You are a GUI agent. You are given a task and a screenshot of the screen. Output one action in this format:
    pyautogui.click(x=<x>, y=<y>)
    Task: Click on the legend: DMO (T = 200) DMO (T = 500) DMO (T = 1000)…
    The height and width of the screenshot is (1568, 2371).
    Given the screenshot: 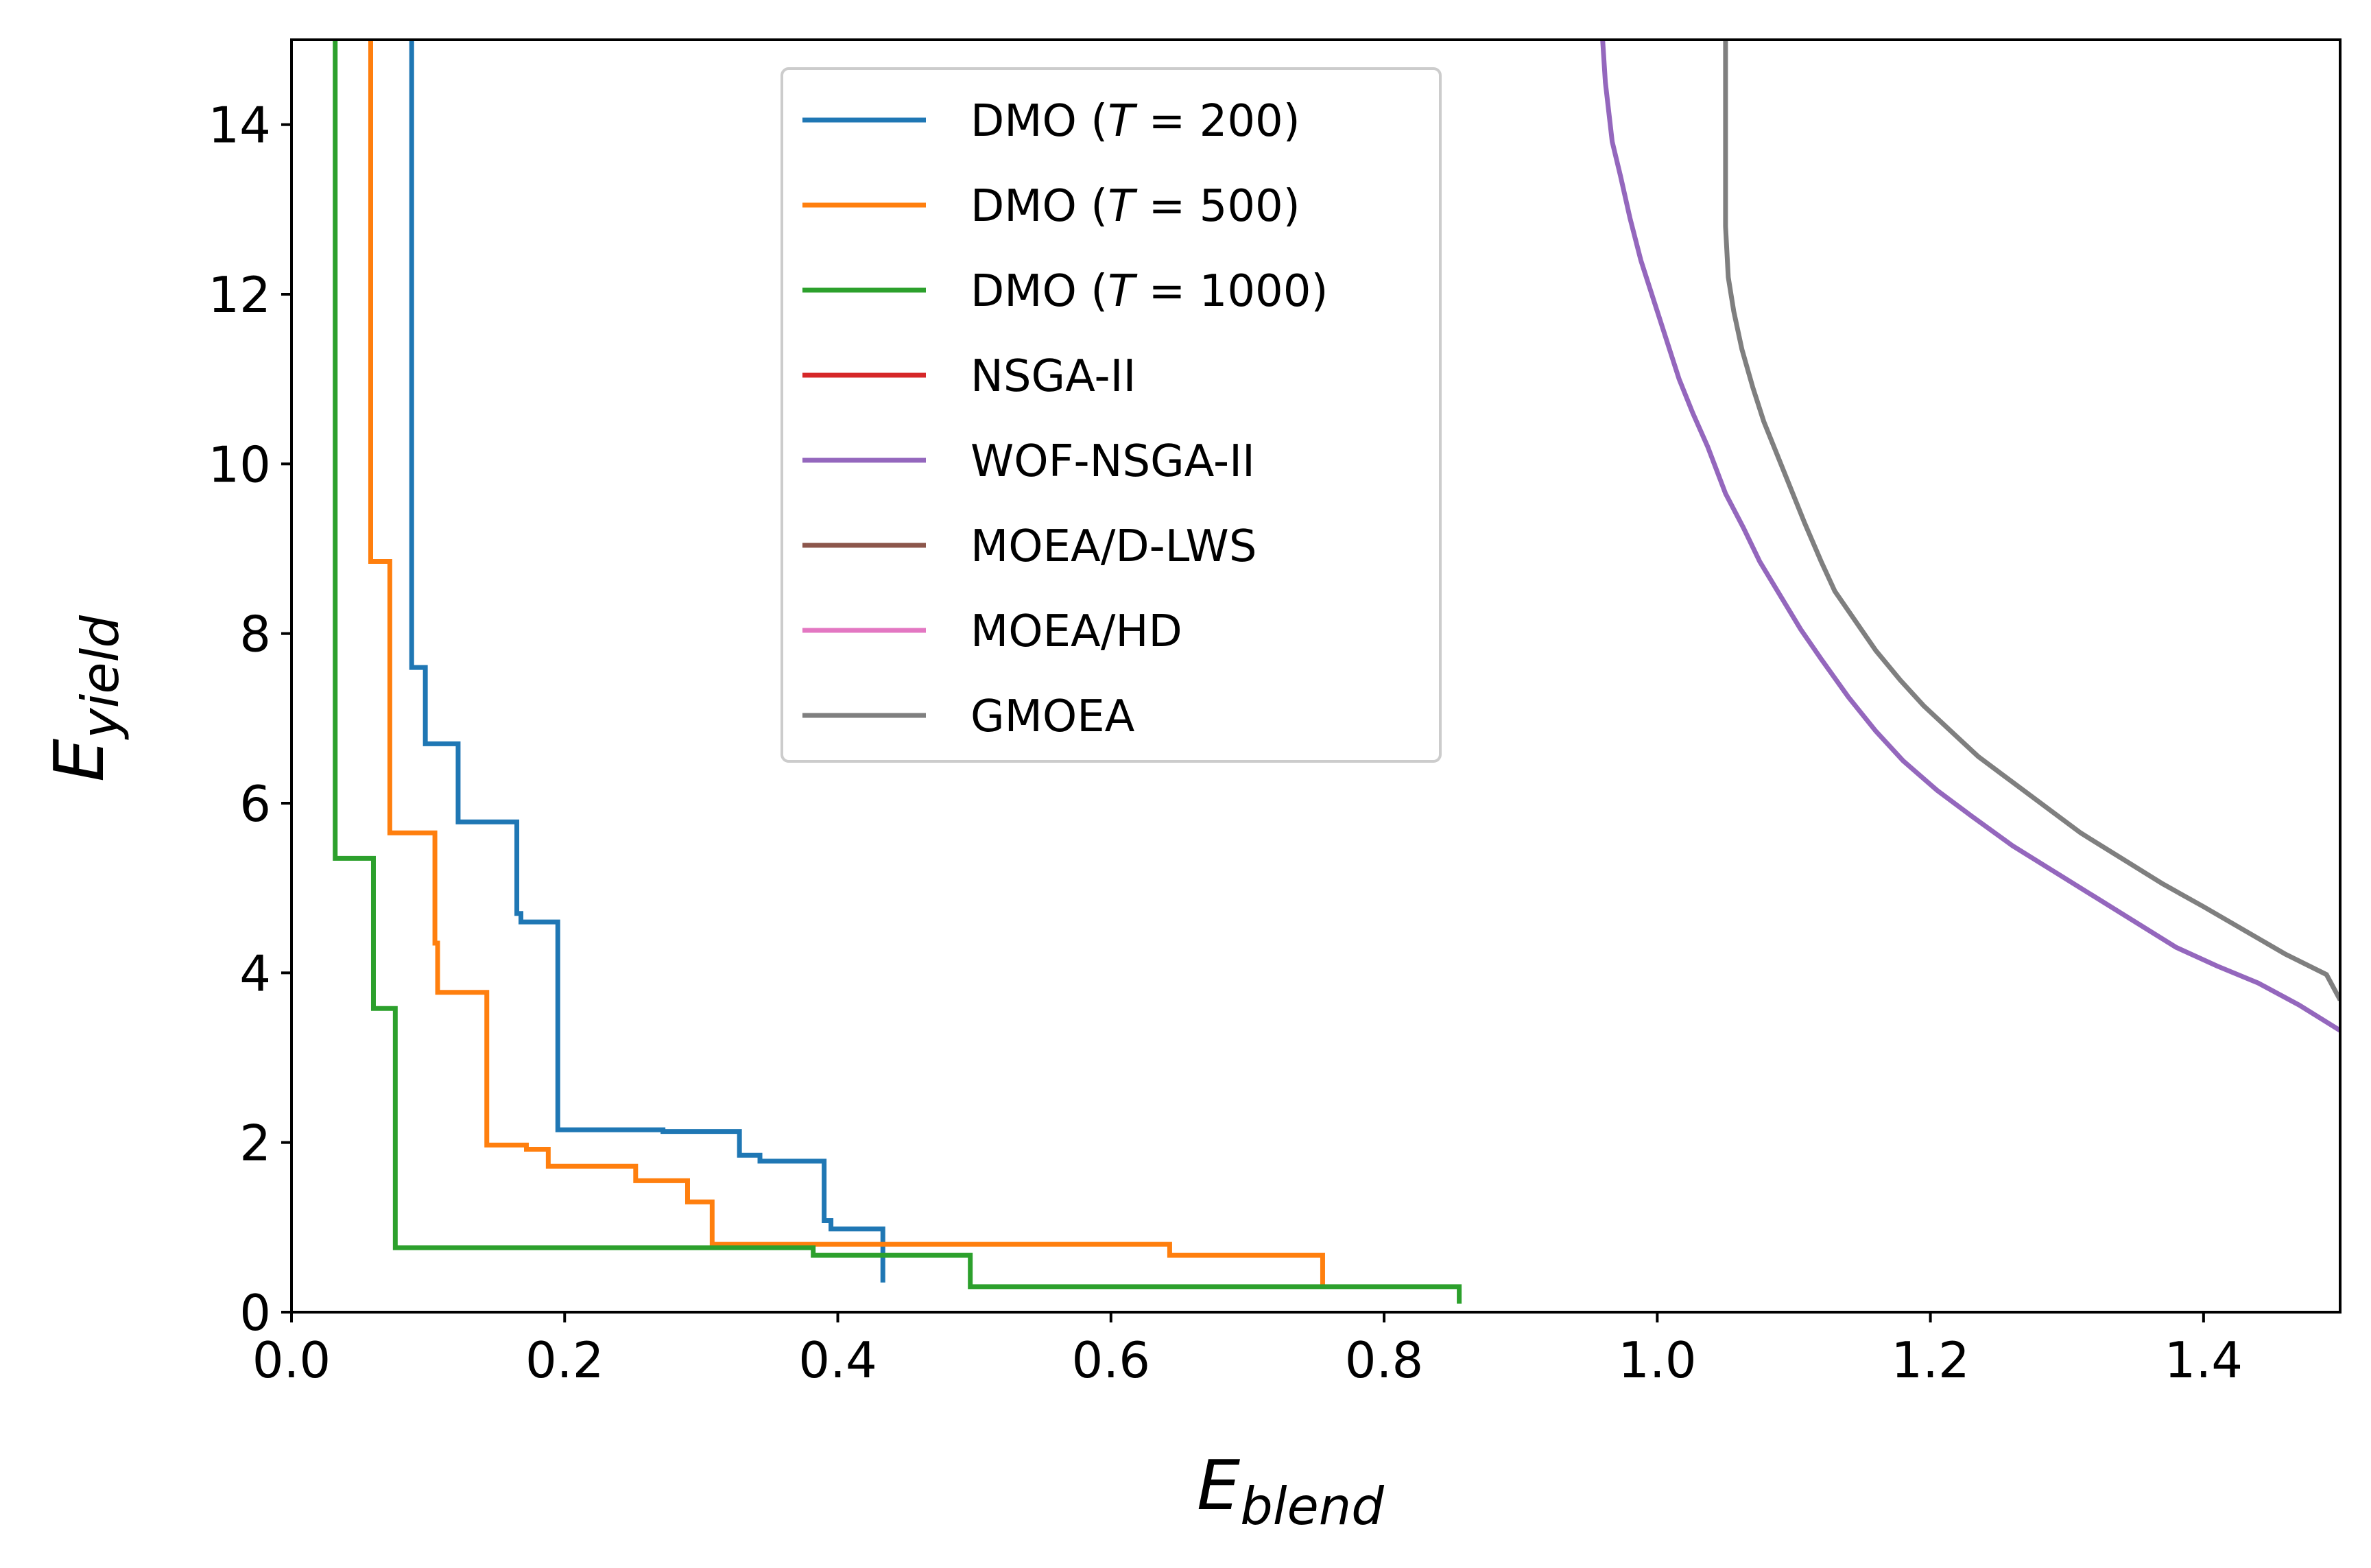 What is the action you would take?
    pyautogui.click(x=1111, y=415)
    